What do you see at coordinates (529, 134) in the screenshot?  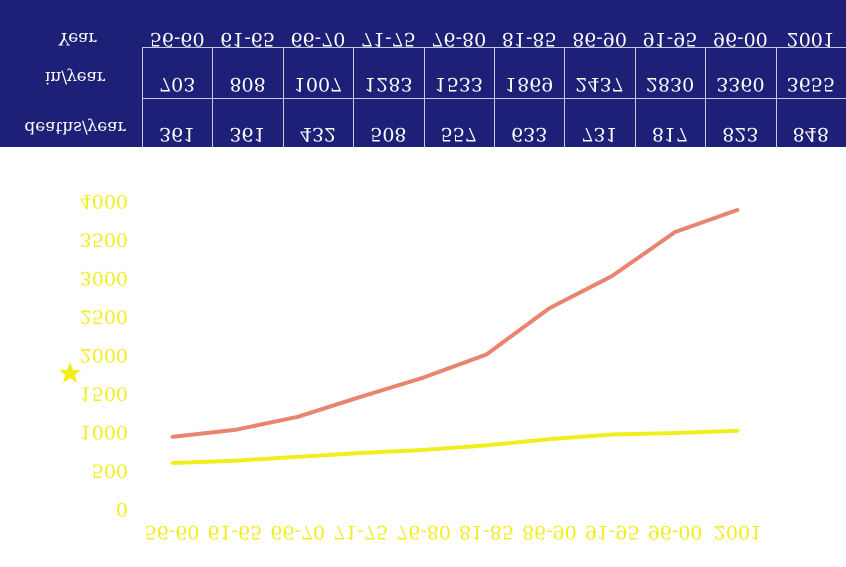 I see `table-cell: 633` at bounding box center [529, 134].